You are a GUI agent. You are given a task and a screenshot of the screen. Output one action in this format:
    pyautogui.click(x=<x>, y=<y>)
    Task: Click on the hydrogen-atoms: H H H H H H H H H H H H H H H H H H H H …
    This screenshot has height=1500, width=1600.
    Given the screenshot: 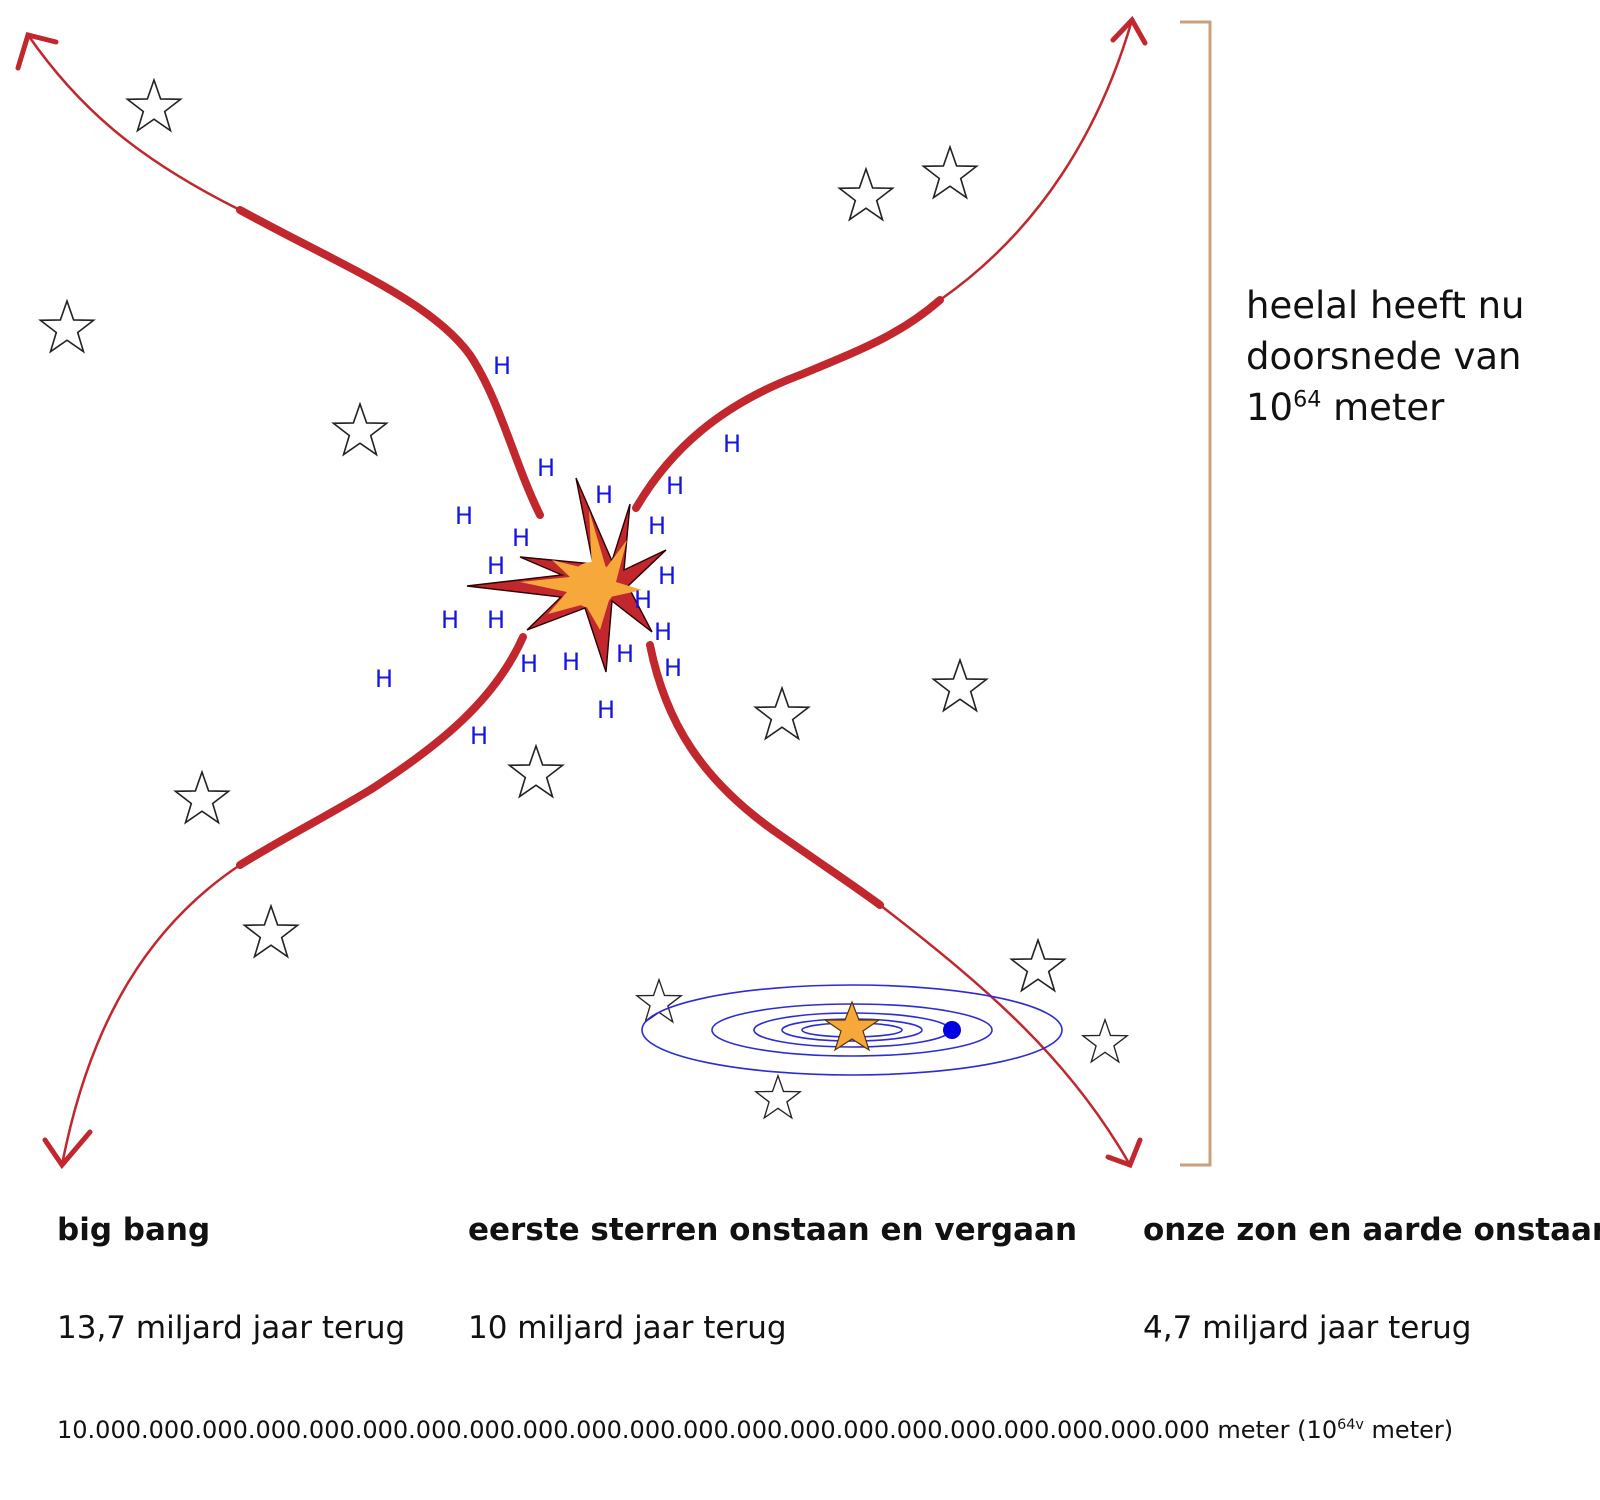 What is the action you would take?
    pyautogui.click(x=558, y=551)
    